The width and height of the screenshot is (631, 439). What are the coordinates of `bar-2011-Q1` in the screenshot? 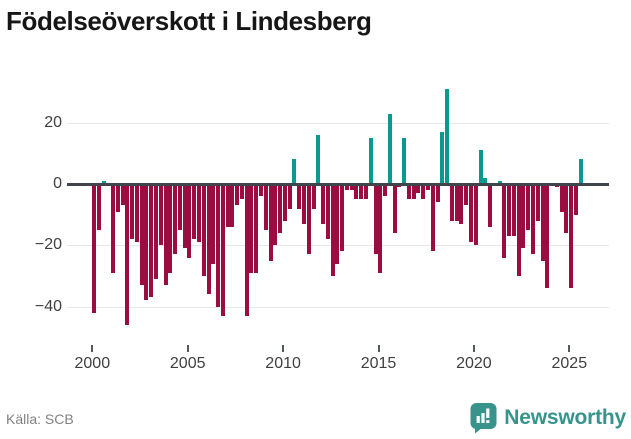 It's located at (303, 204).